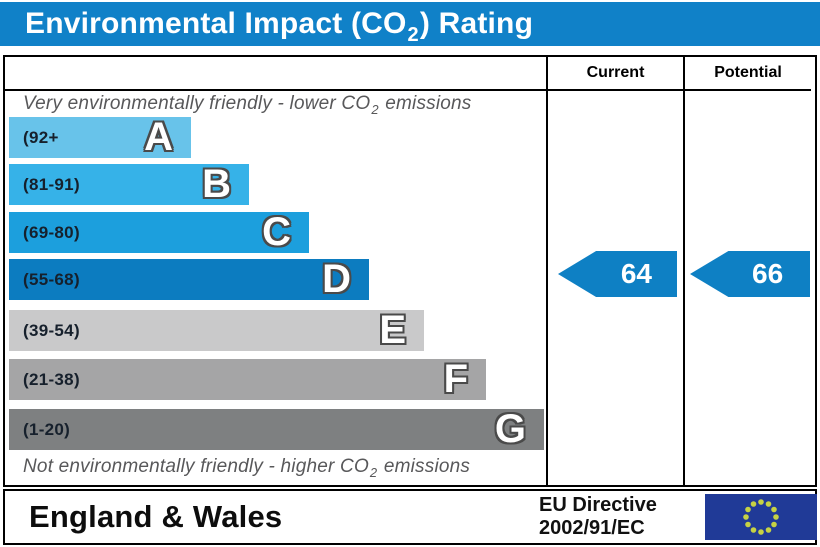  What do you see at coordinates (41, 137) in the screenshot?
I see `band-range-a: (92+` at bounding box center [41, 137].